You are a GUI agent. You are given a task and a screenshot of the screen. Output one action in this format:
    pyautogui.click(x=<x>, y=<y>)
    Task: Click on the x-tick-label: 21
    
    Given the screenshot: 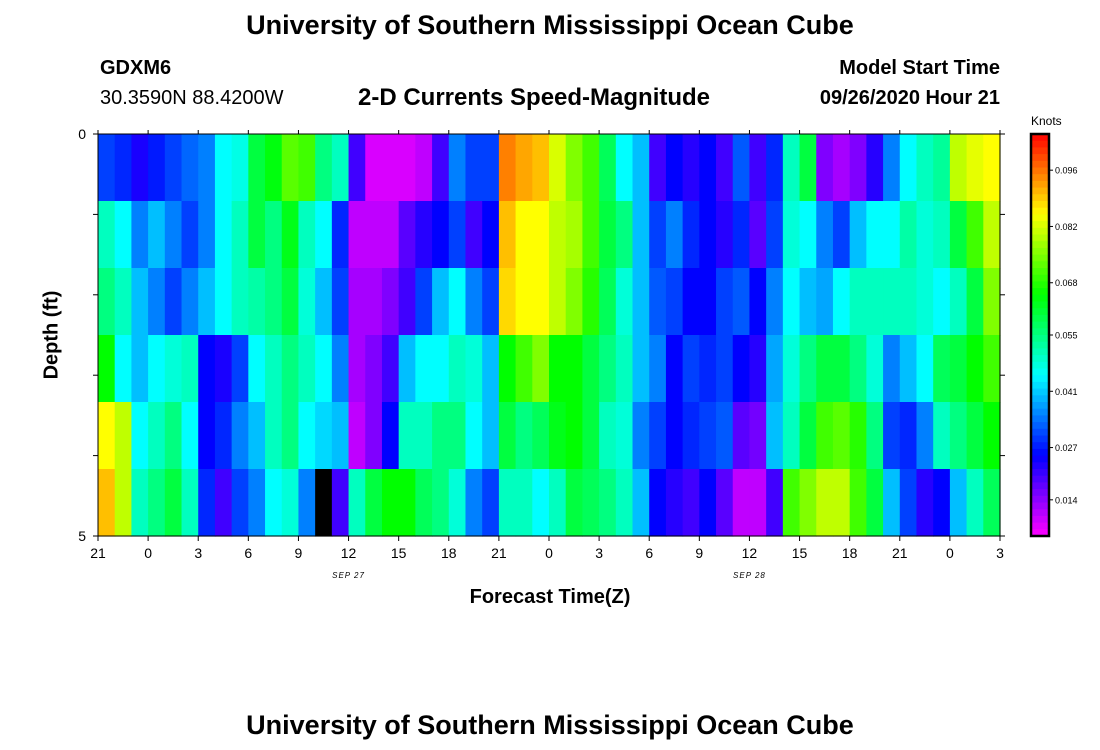 What is the action you would take?
    pyautogui.click(x=98, y=553)
    